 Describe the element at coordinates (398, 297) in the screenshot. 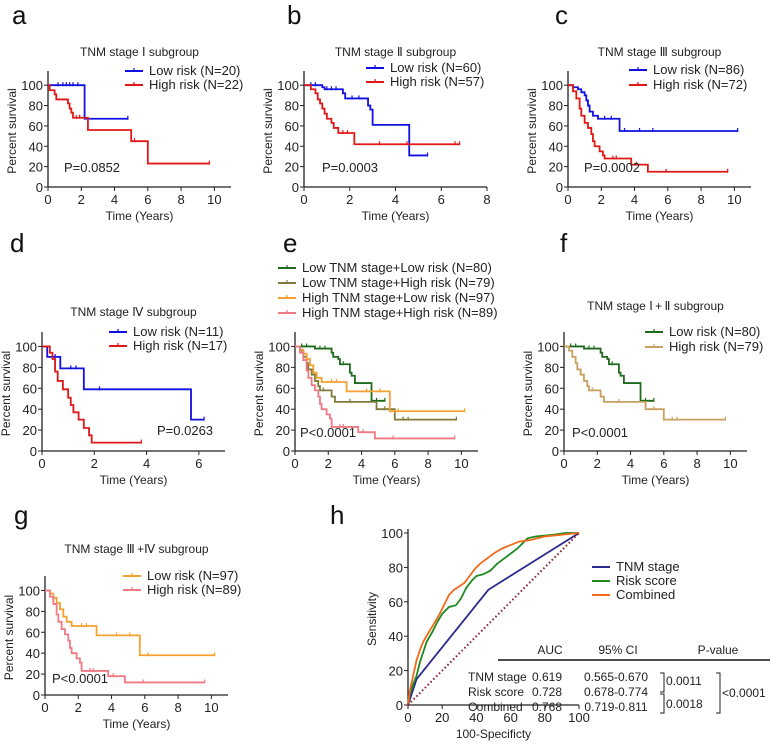

I see `legend-label: High TNM stage+Low risk (N=97)` at that location.